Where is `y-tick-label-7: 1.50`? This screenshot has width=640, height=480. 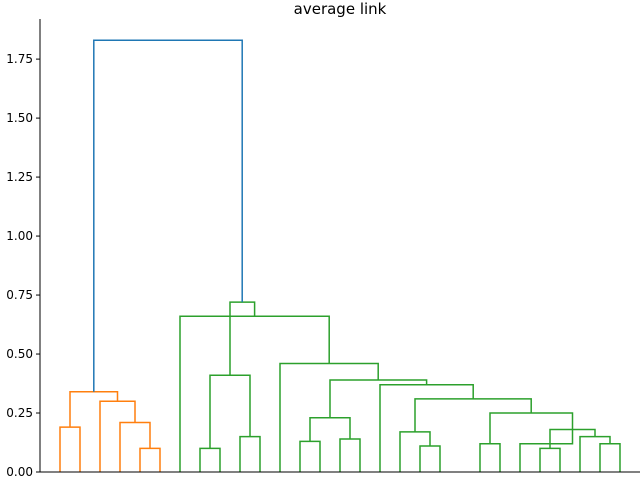
y-tick-label-7: 1.50 is located at coordinates (19, 118).